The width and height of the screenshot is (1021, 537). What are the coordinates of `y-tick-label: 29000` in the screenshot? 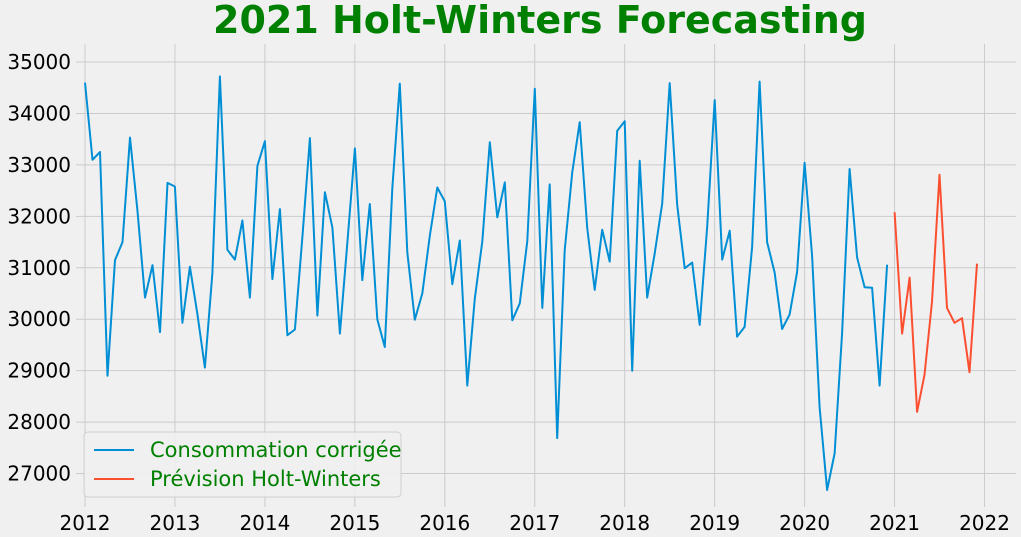 It's located at (39, 371).